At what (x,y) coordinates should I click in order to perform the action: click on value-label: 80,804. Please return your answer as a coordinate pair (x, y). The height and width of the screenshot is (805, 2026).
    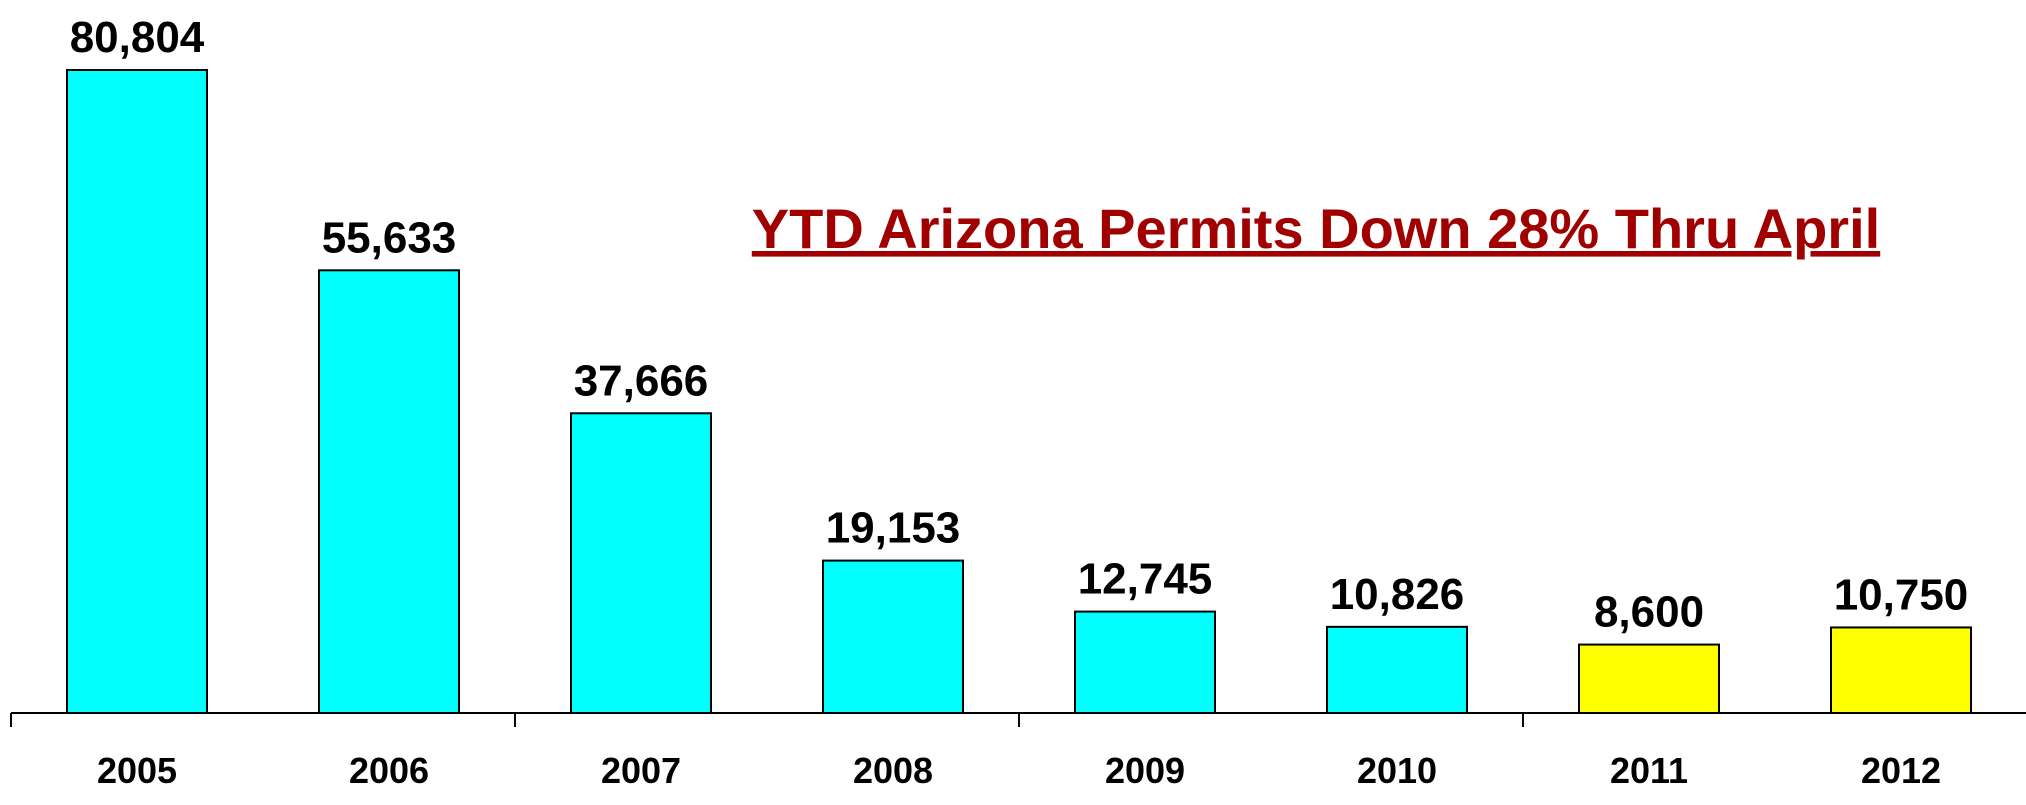
    Looking at the image, I should click on (137, 37).